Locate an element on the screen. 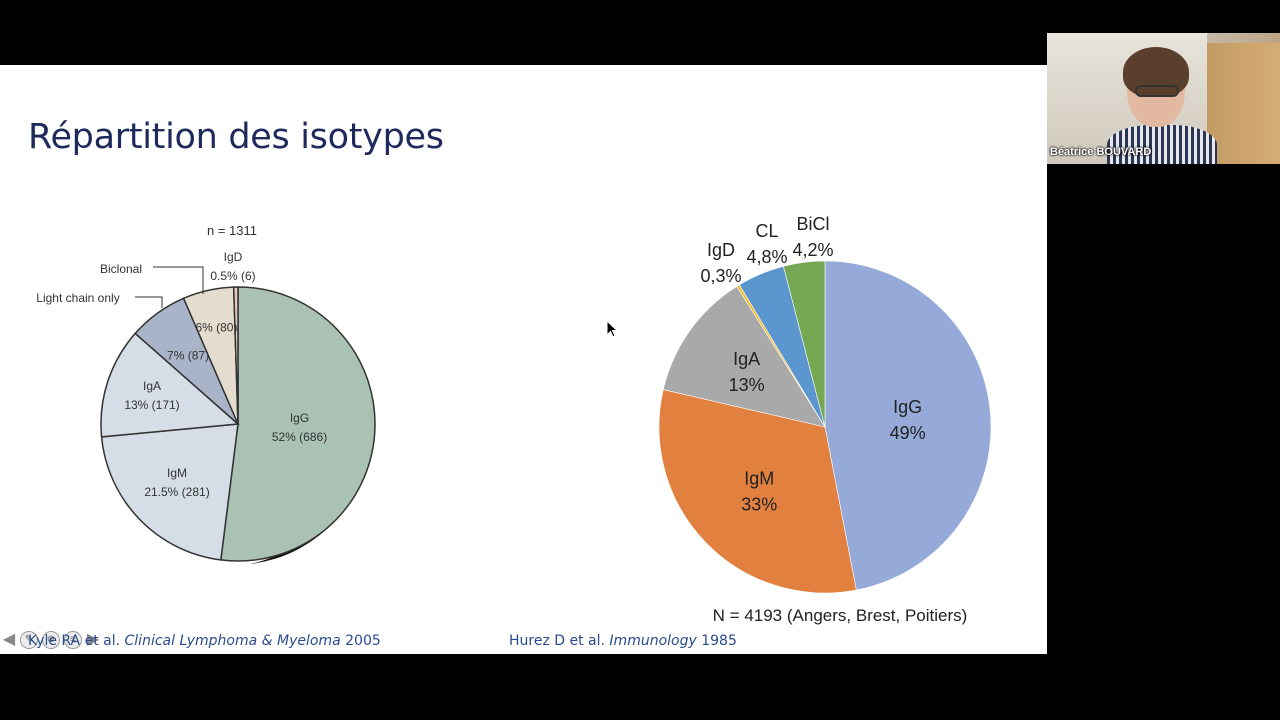 Image resolution: width=1280 pixels, height=720 pixels. webcam-thumbnail: Béatrice BOUVARD is located at coordinates (1163, 98).